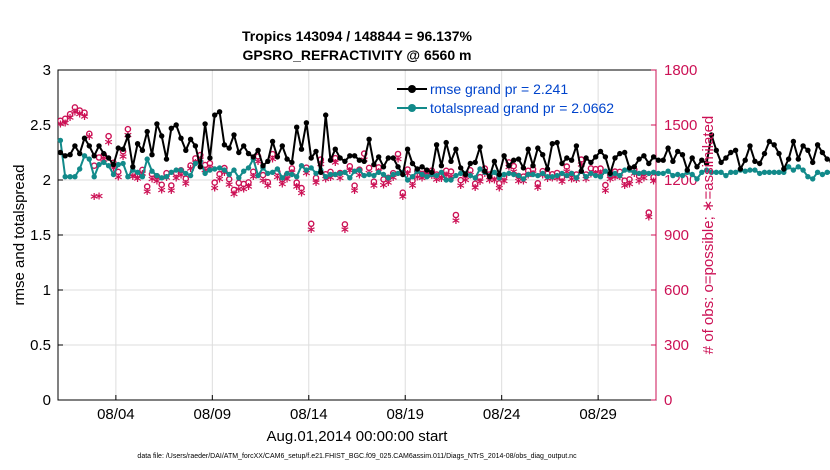  Describe the element at coordinates (668, 400) in the screenshot. I see `y-tick-label-right: 0` at that location.